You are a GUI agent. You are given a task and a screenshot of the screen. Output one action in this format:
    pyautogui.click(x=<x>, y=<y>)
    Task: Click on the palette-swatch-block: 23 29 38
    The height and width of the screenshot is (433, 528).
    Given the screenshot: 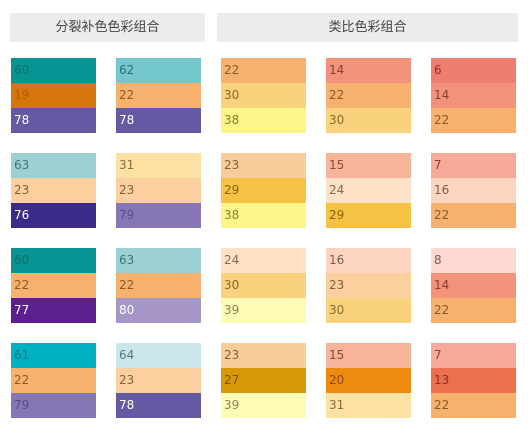 What is the action you would take?
    pyautogui.click(x=263, y=190)
    